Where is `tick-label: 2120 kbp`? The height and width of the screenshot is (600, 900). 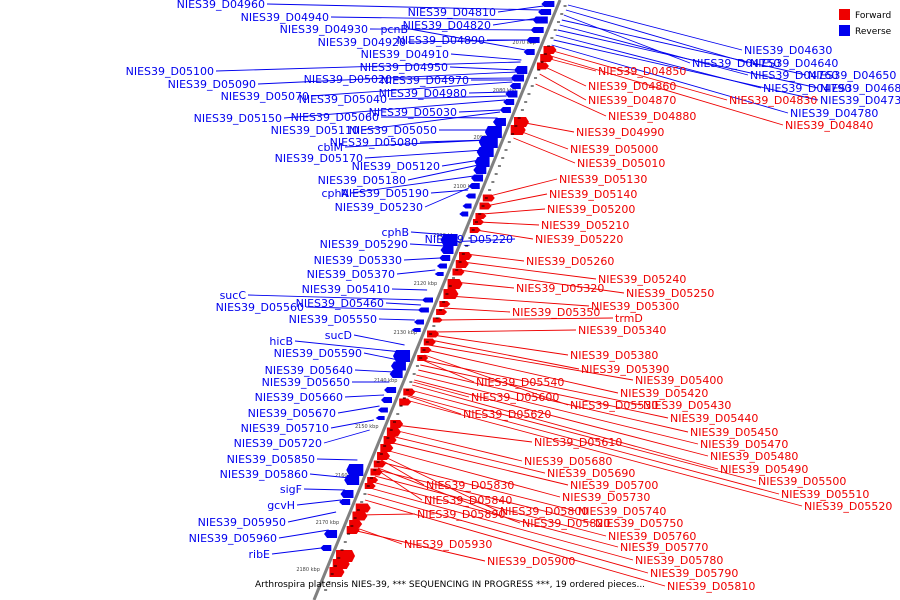 tick-label: 2120 kbp is located at coordinates (426, 284).